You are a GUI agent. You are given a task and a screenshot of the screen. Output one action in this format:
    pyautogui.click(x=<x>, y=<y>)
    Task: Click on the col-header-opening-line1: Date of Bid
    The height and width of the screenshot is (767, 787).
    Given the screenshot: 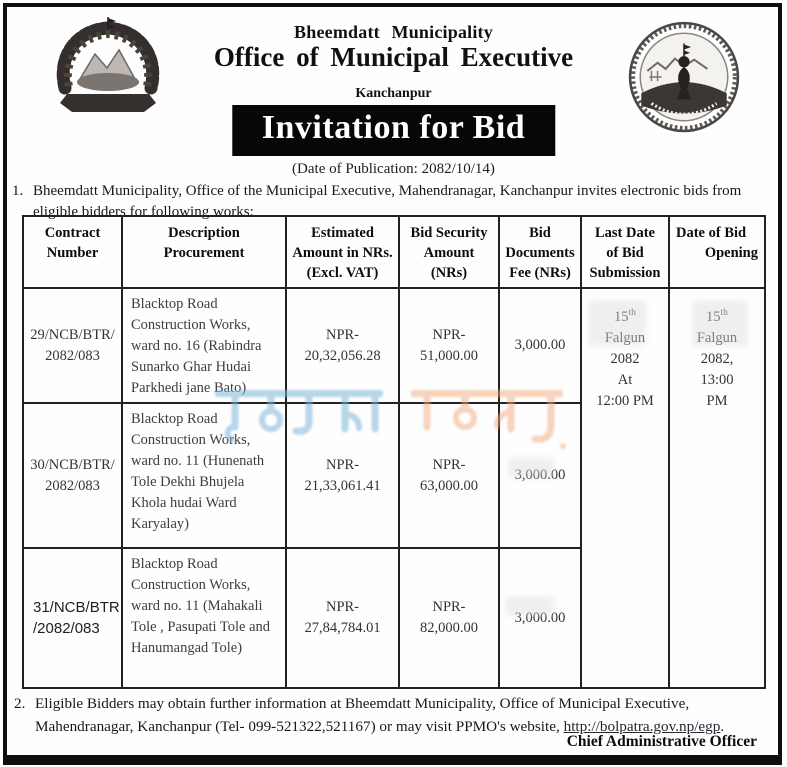 What is the action you would take?
    pyautogui.click(x=711, y=233)
    